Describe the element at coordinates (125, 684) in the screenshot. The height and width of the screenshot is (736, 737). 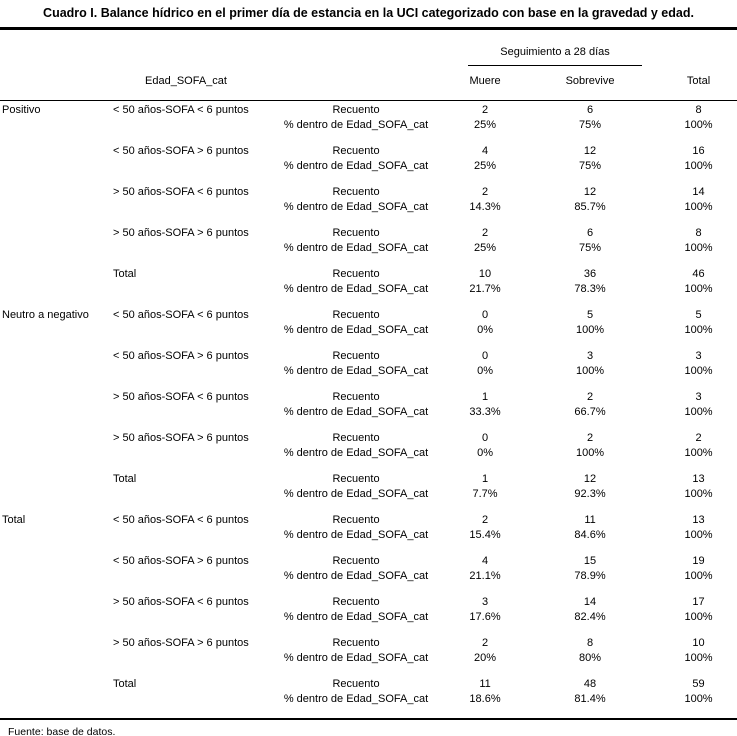
I see `category-label: Total` at that location.